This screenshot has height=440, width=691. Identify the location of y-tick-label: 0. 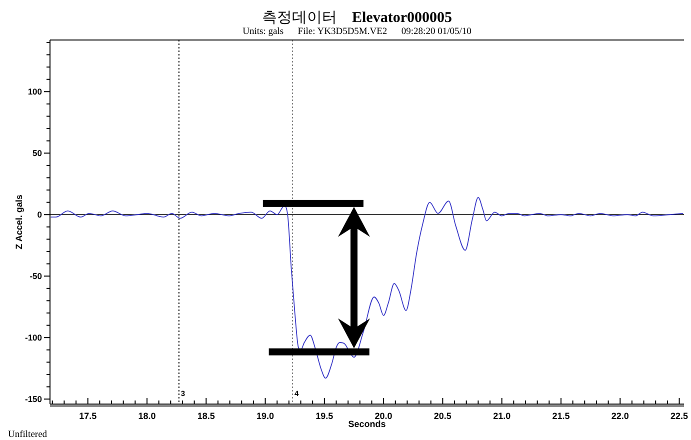
(39, 215).